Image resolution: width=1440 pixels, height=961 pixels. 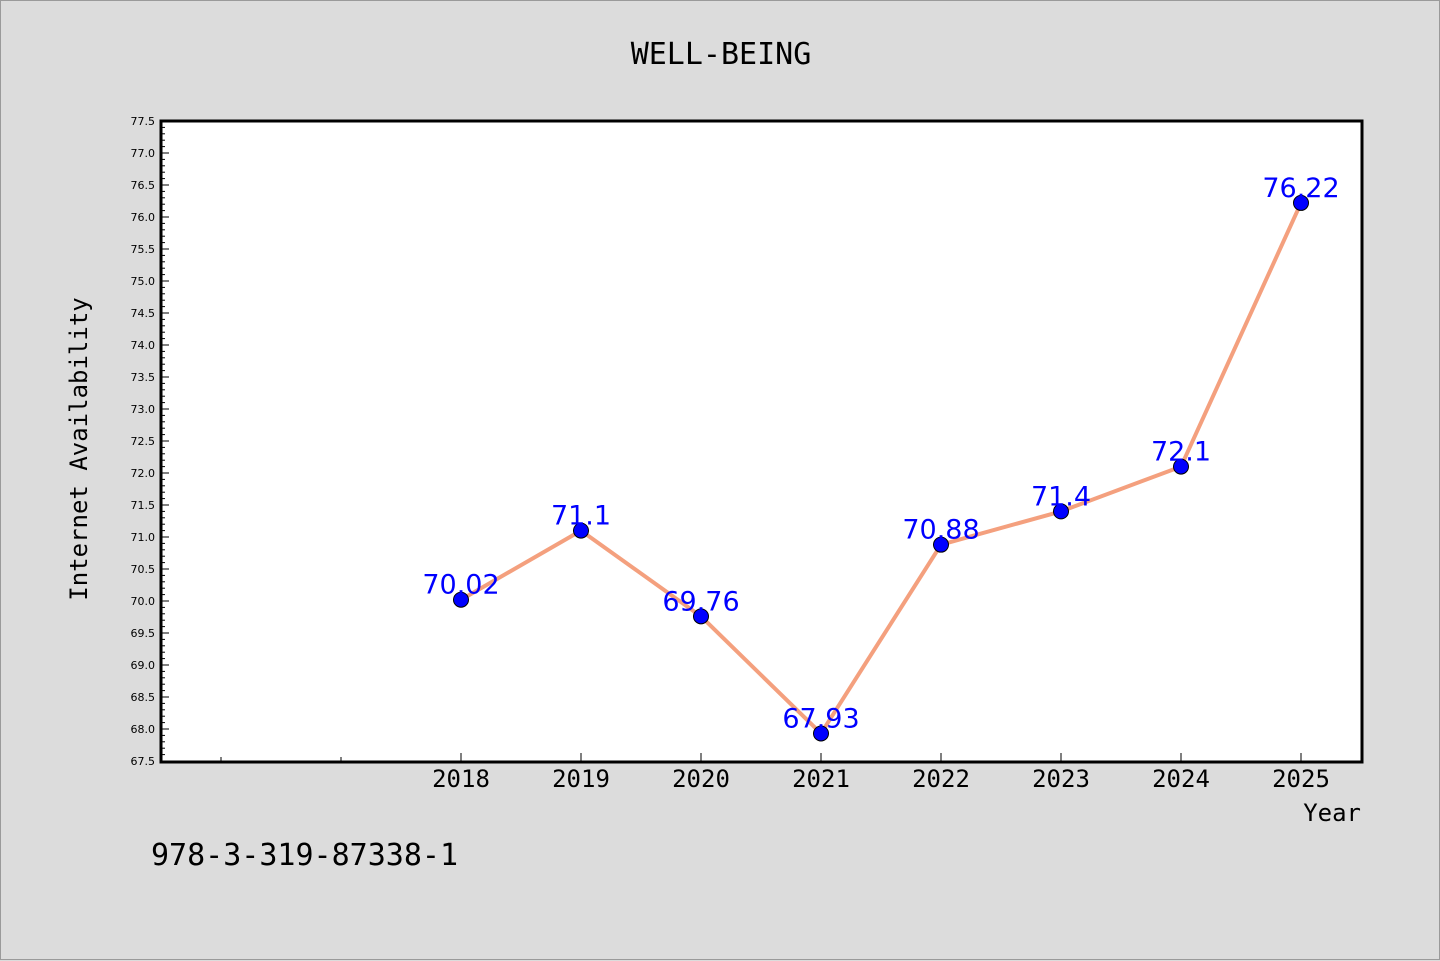 What do you see at coordinates (721, 54) in the screenshot?
I see `chart-title: WELL-BEING` at bounding box center [721, 54].